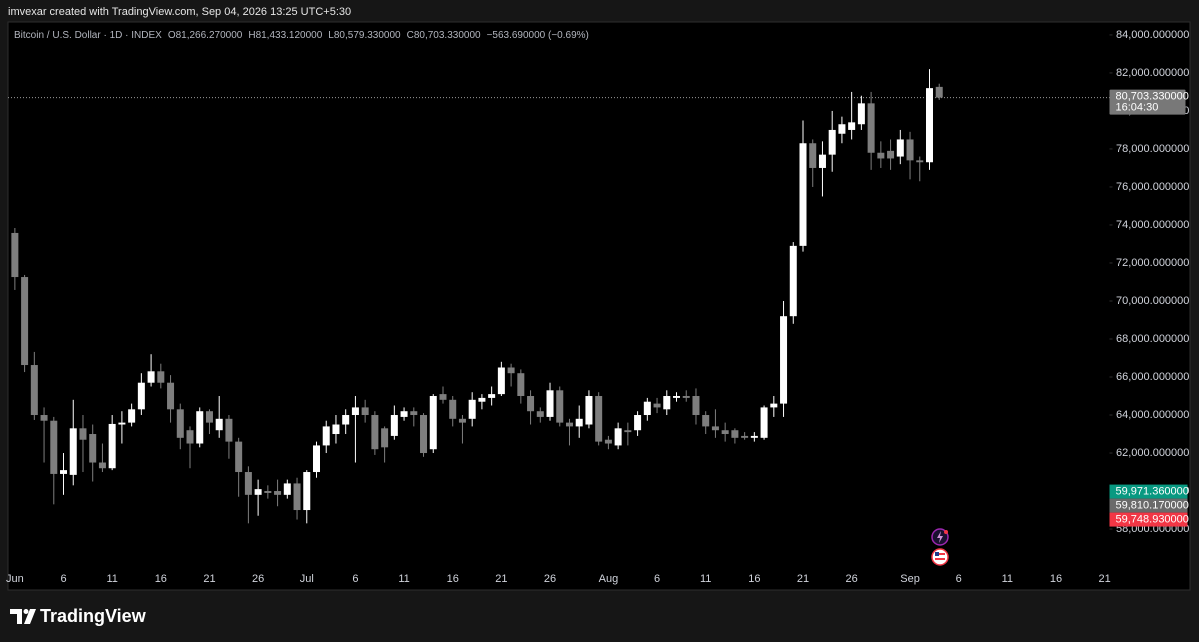 This screenshot has width=1199, height=642. I want to click on legend-item: 80,703.330000, so click(447, 35).